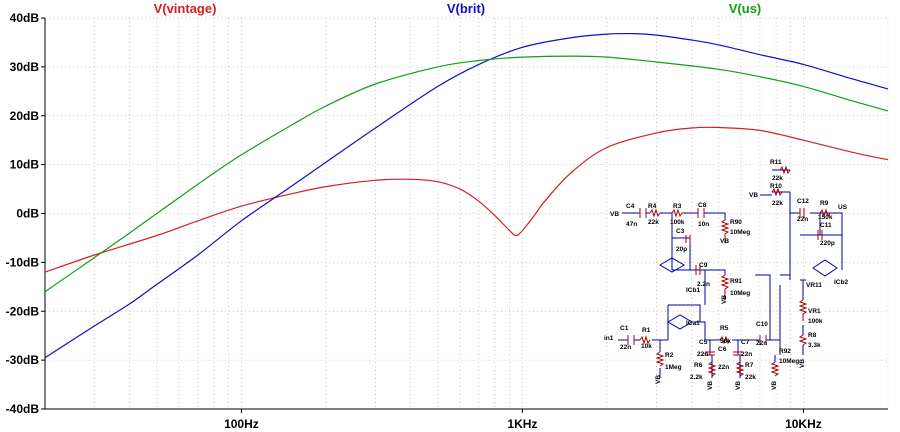 The height and width of the screenshot is (432, 900). I want to click on schem-label-vr1-value: 100k, so click(815, 321).